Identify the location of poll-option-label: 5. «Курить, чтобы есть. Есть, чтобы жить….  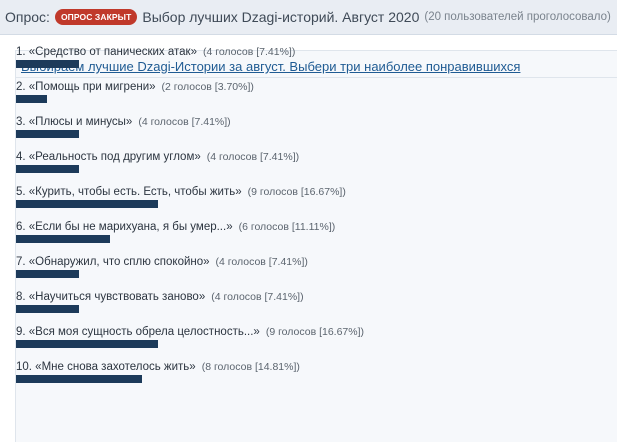
(129, 192).